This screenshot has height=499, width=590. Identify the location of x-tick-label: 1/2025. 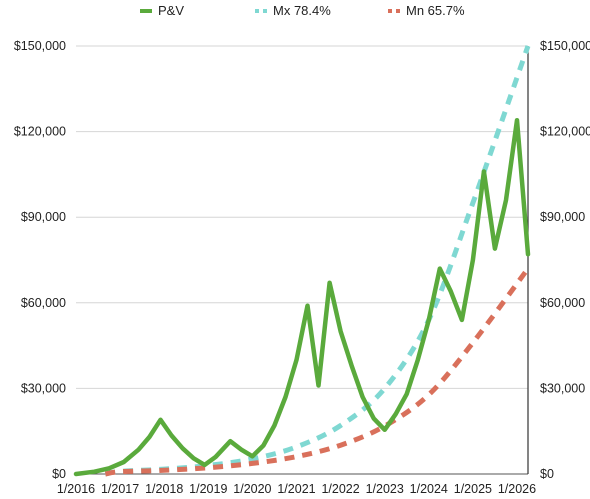
(473, 489).